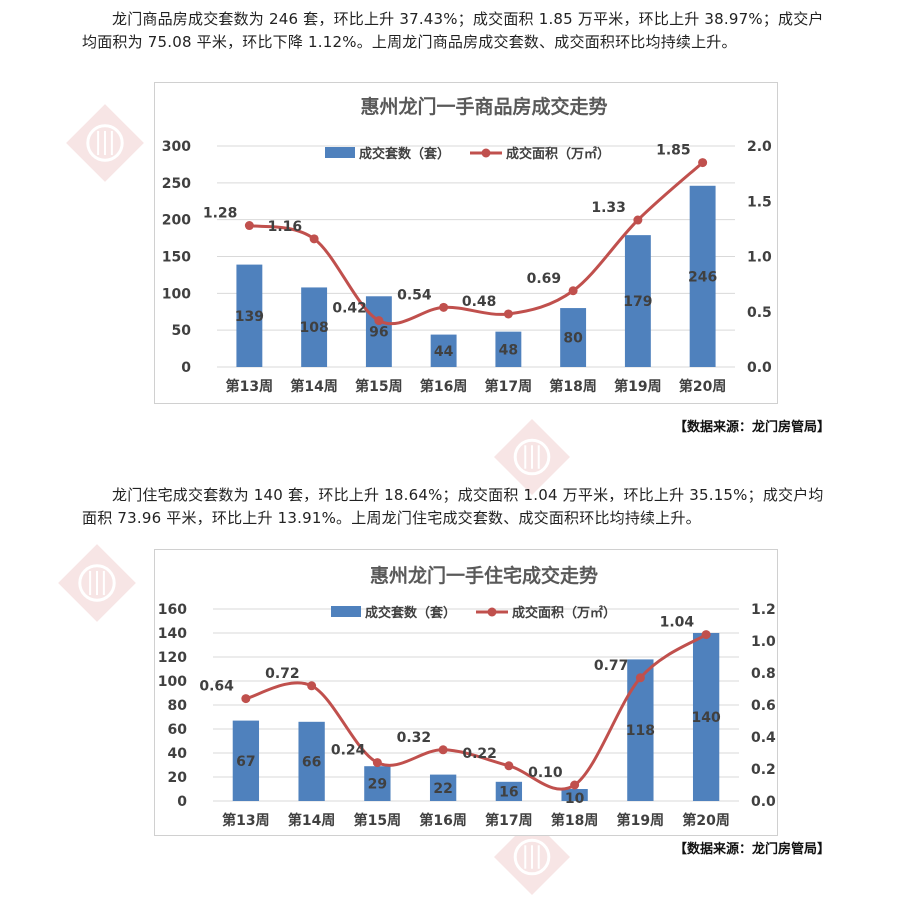  Describe the element at coordinates (706, 718) in the screenshot. I see `bar-value-label: 140` at that location.